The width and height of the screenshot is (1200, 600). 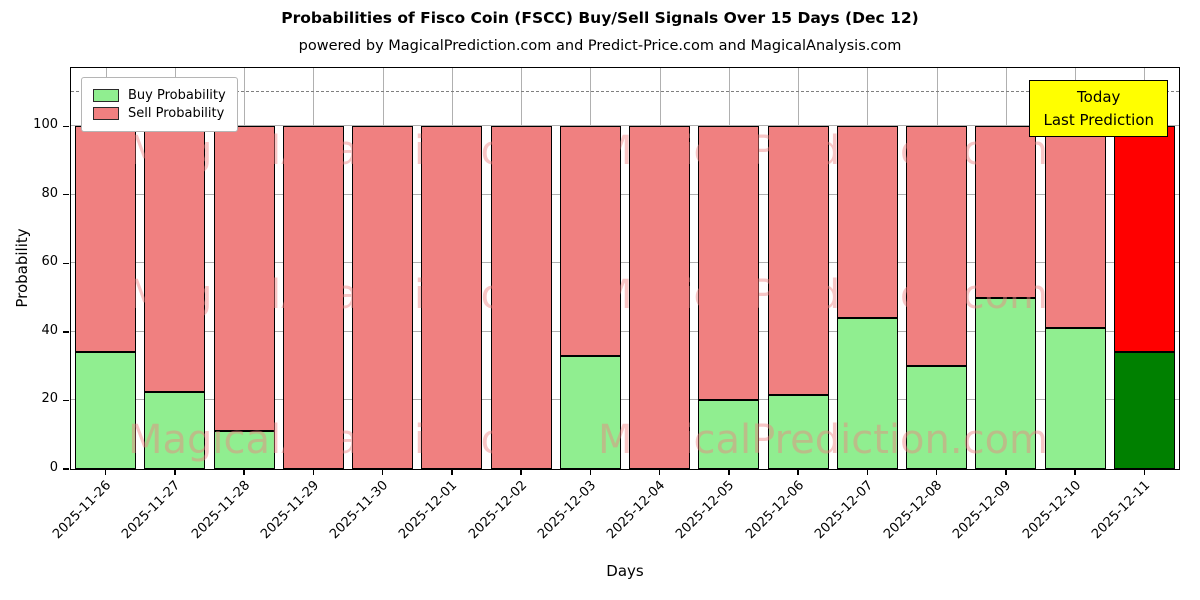 I want to click on dashed-threshold-line, so click(x=625, y=91).